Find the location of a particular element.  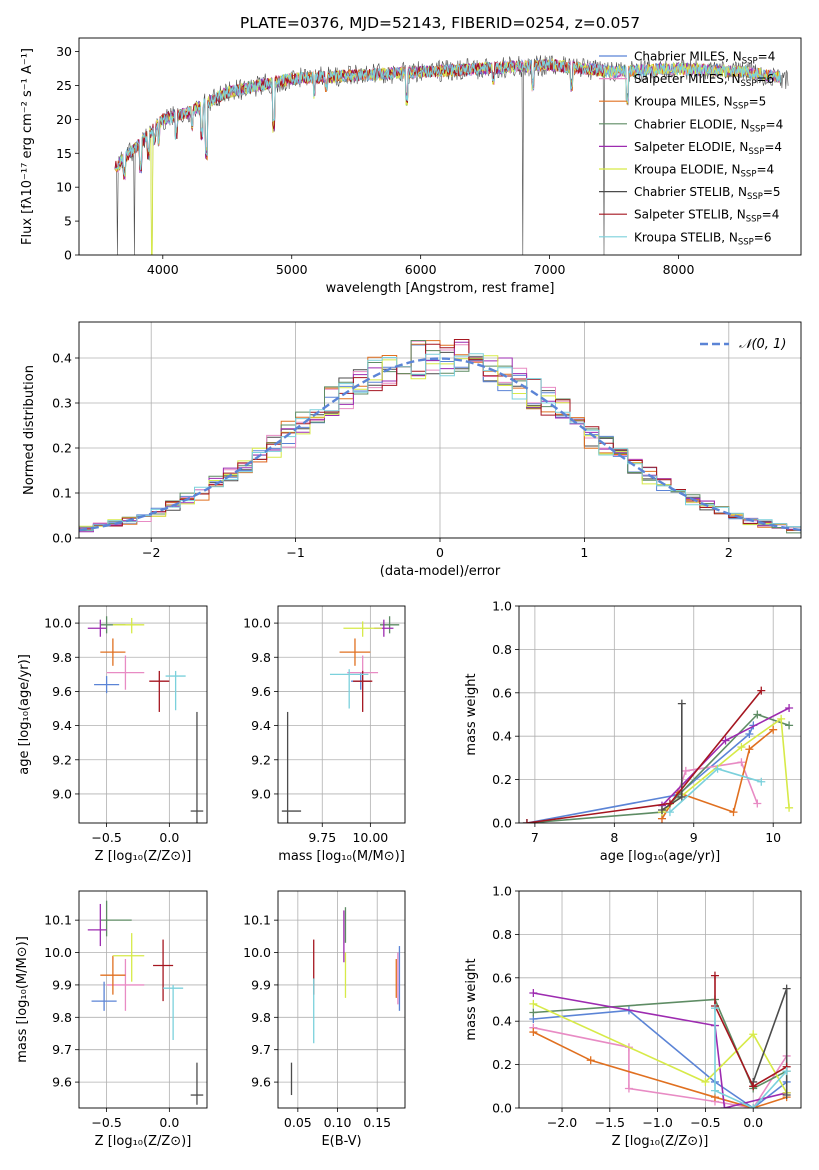

mass_vs_Z-ytick-label: 10.0 is located at coordinates (58, 952).